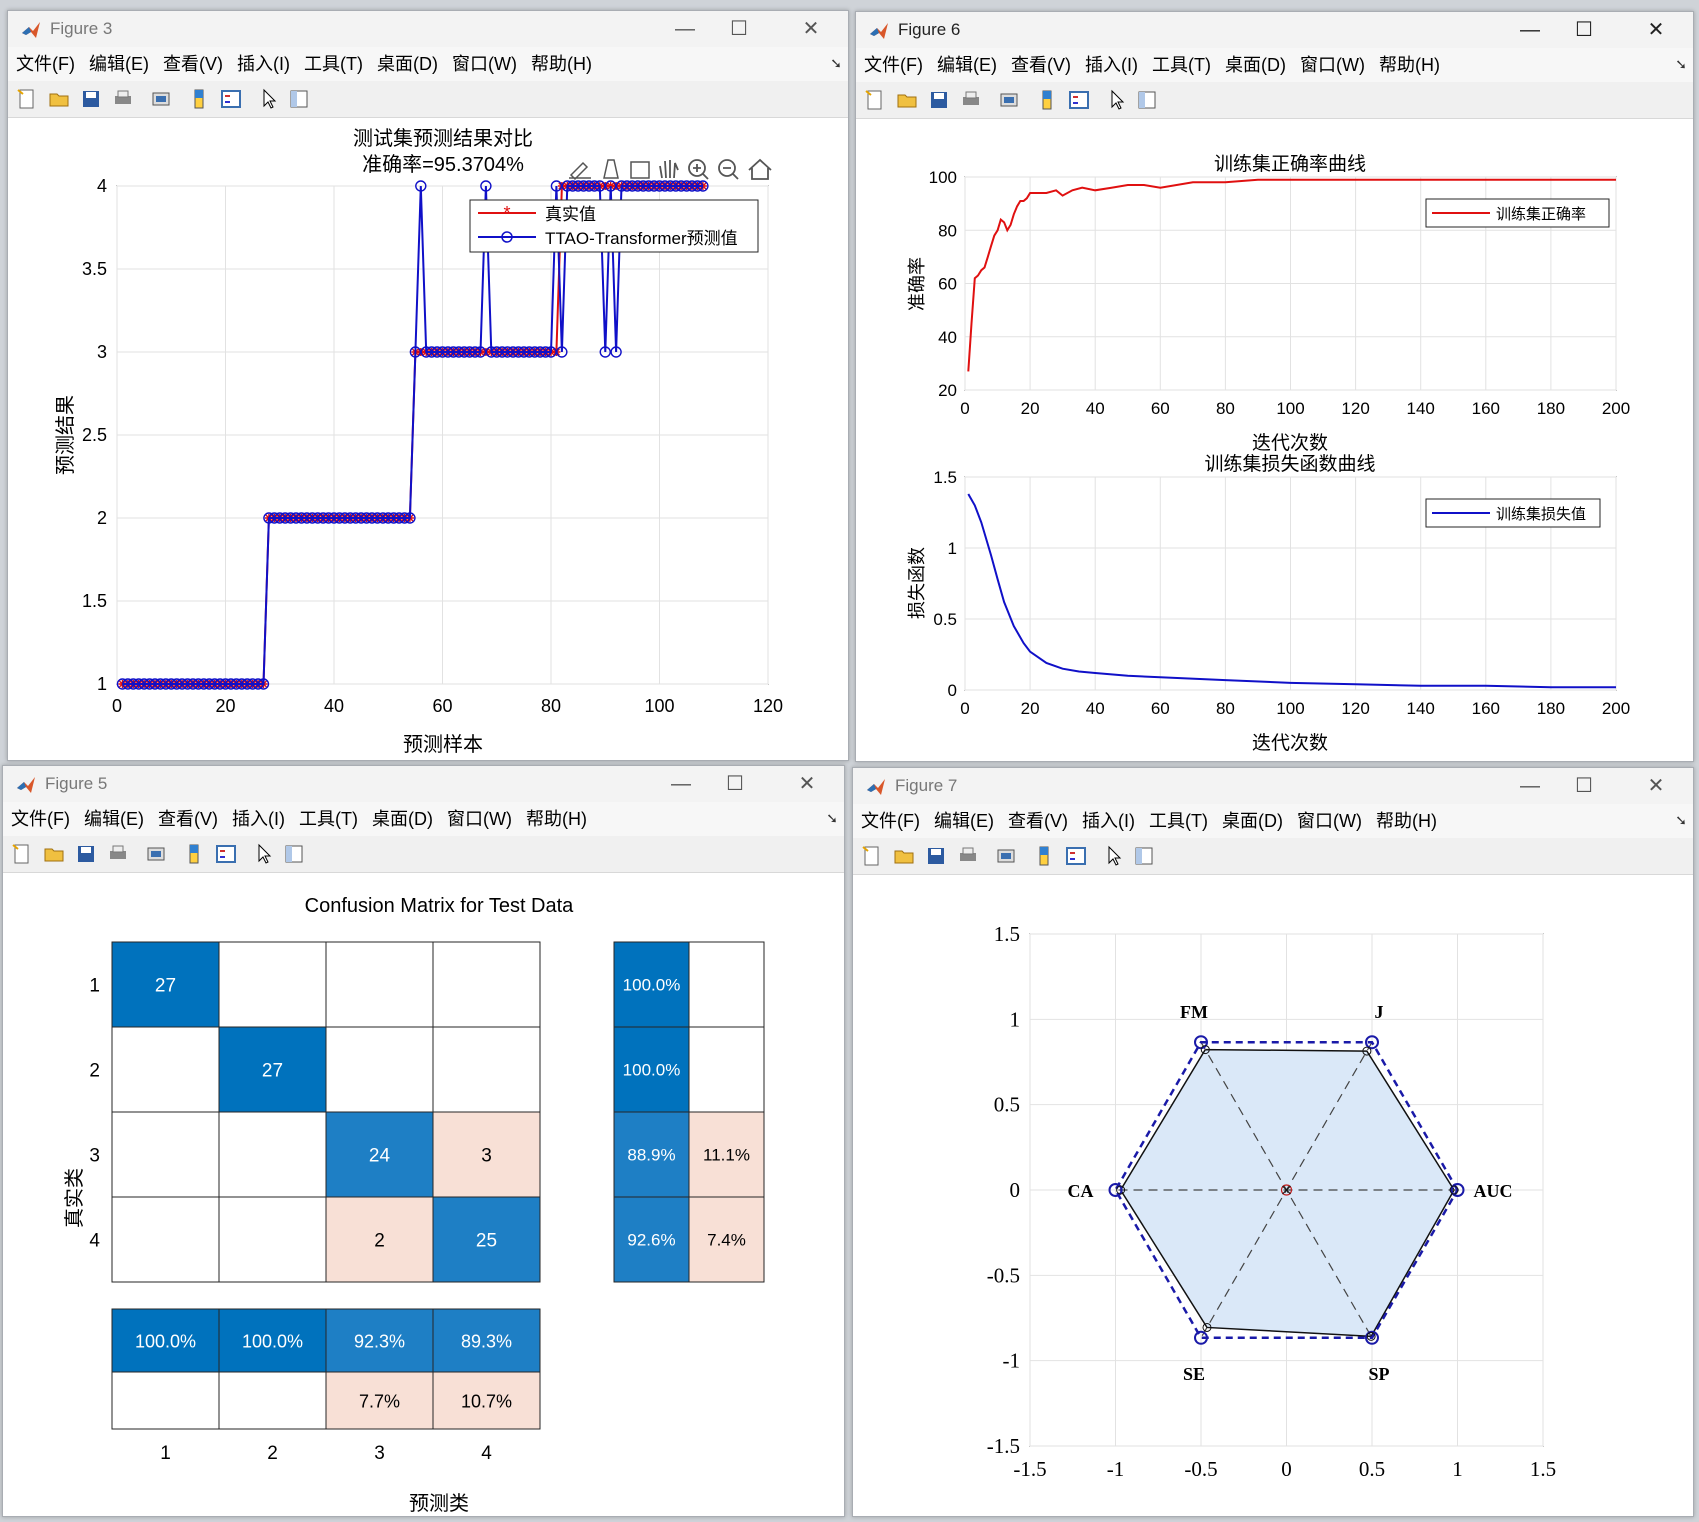 The image size is (1699, 1522). I want to click on data-tips-icon, so click(611, 169).